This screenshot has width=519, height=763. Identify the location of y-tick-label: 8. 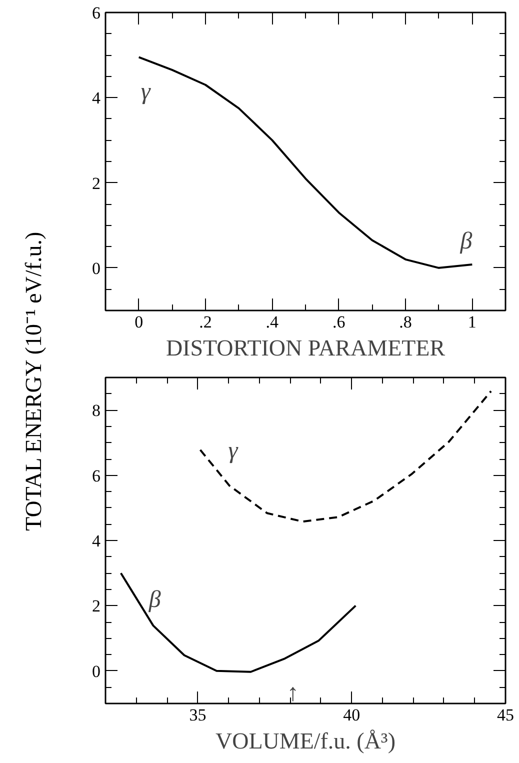
(96, 410).